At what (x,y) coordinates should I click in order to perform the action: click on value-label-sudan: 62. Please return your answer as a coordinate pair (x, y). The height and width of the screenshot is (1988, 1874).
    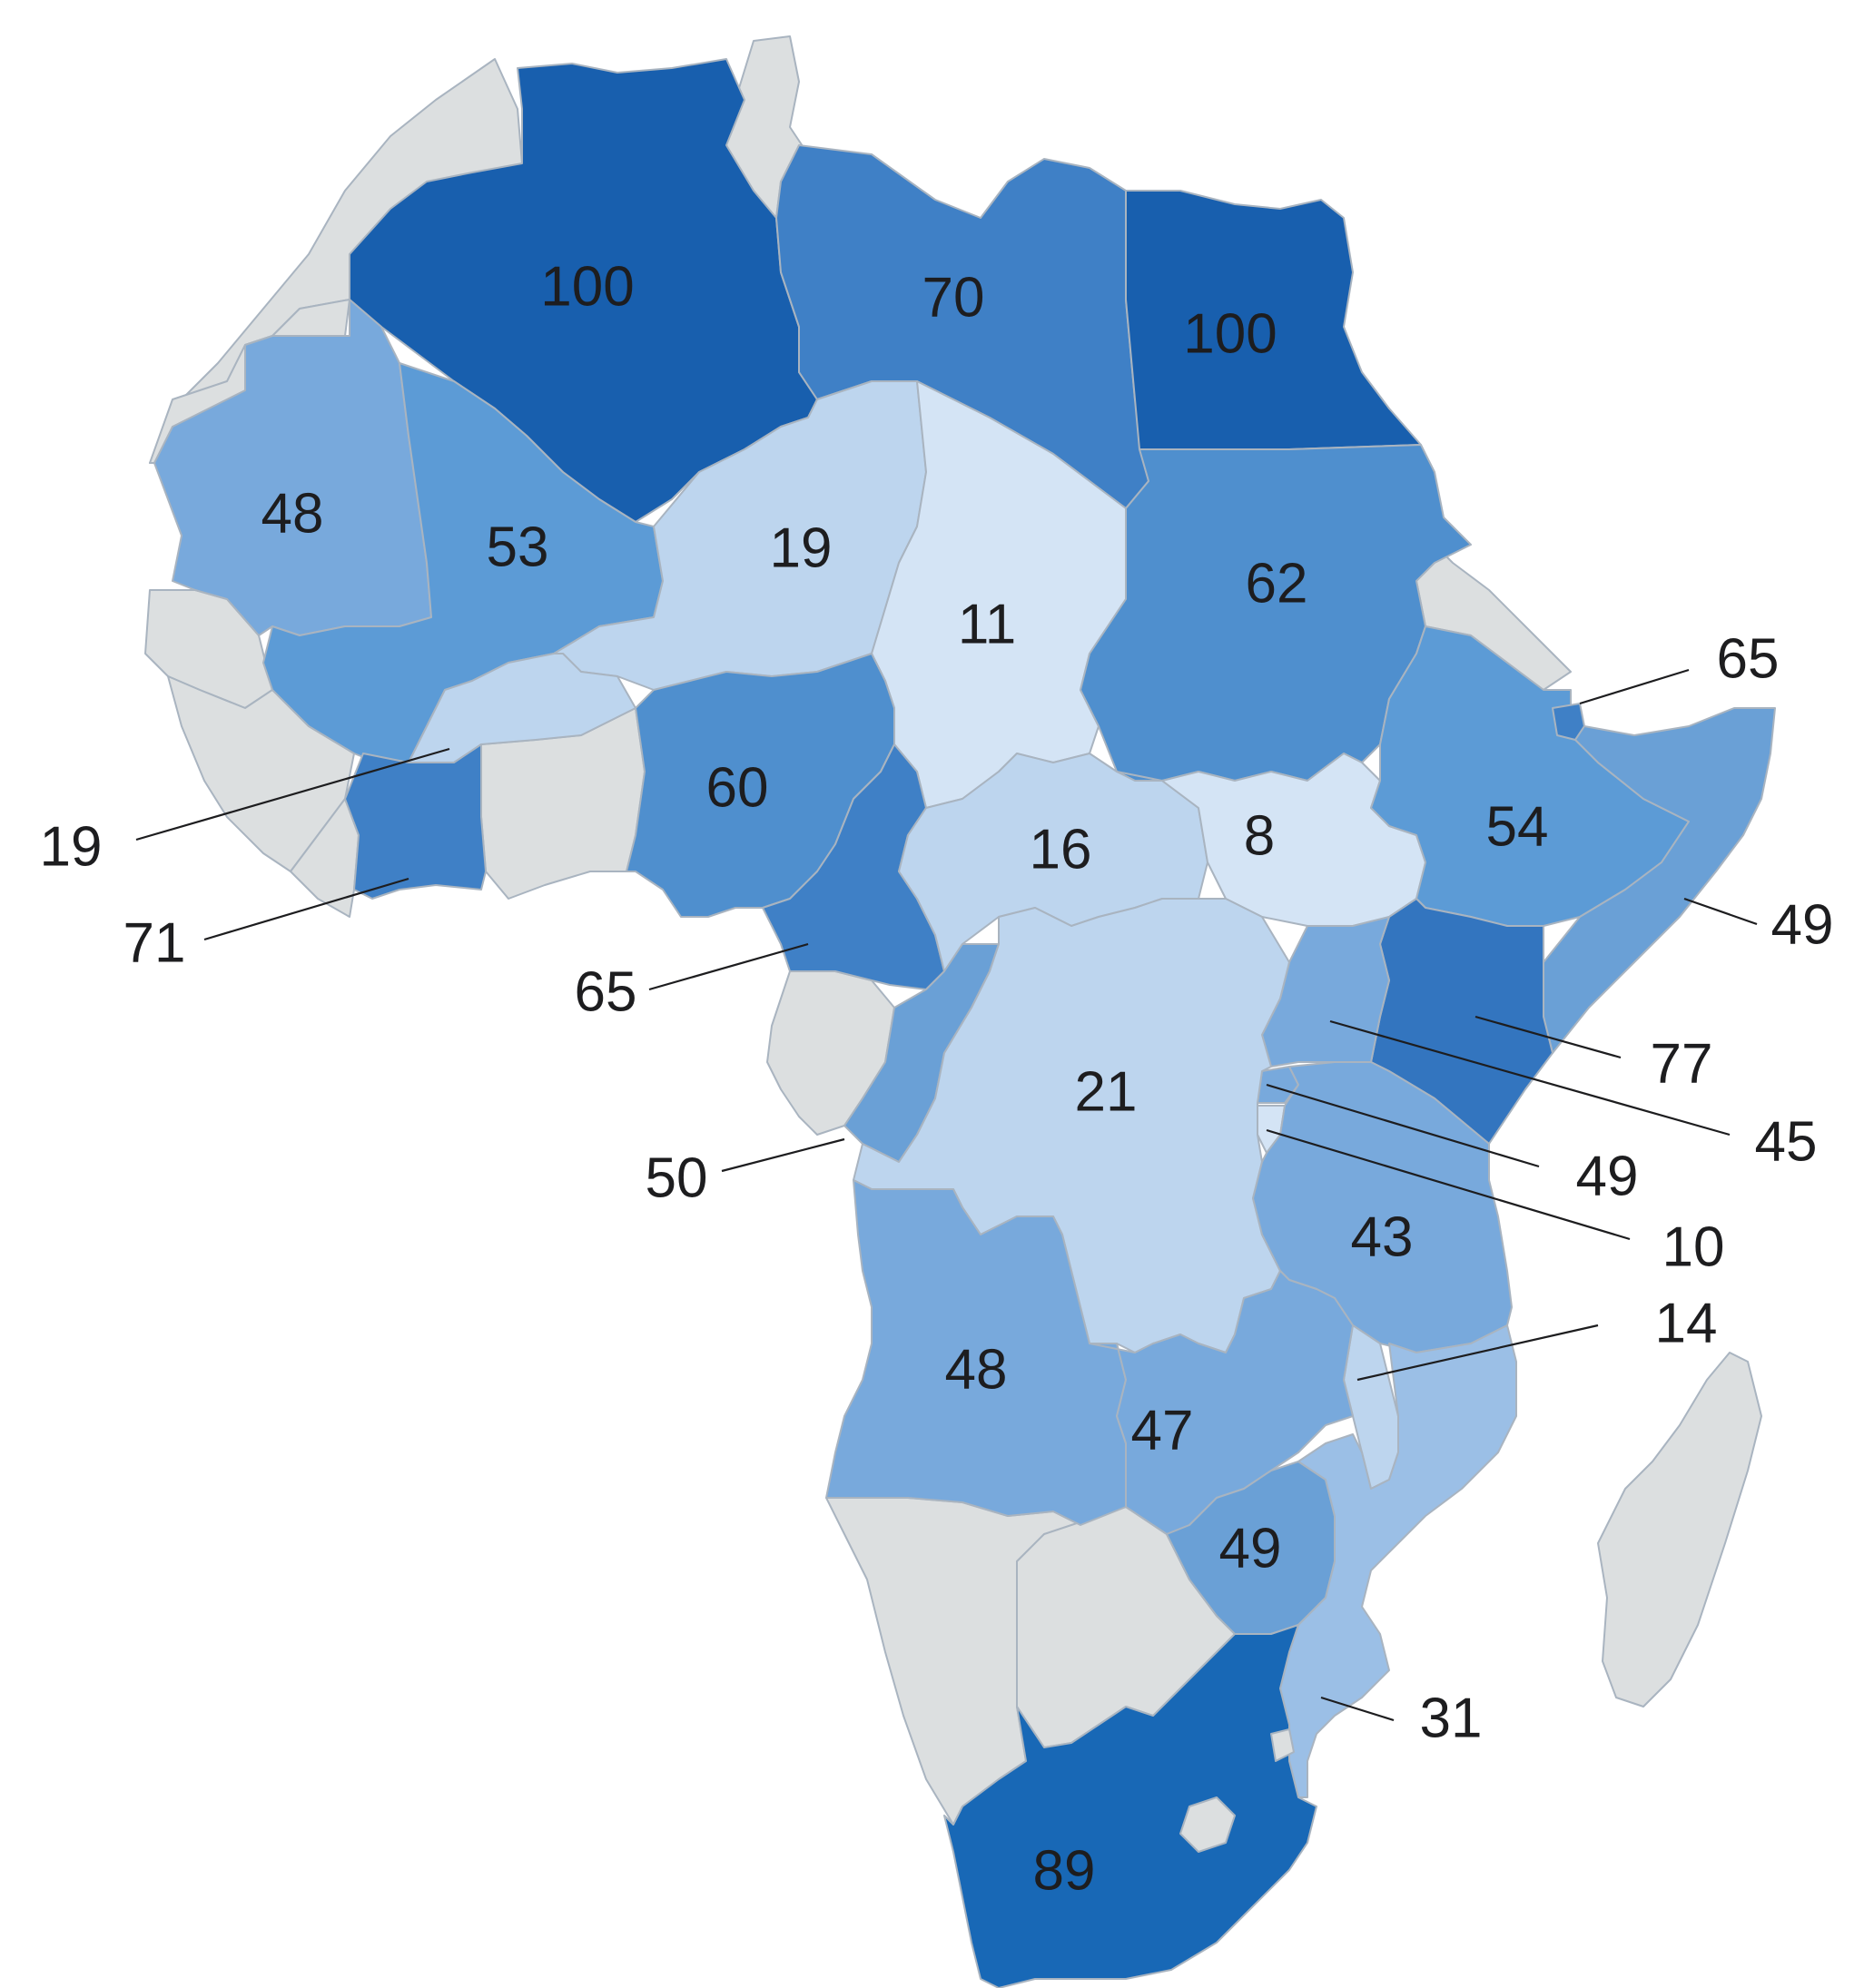
    Looking at the image, I should click on (1277, 583).